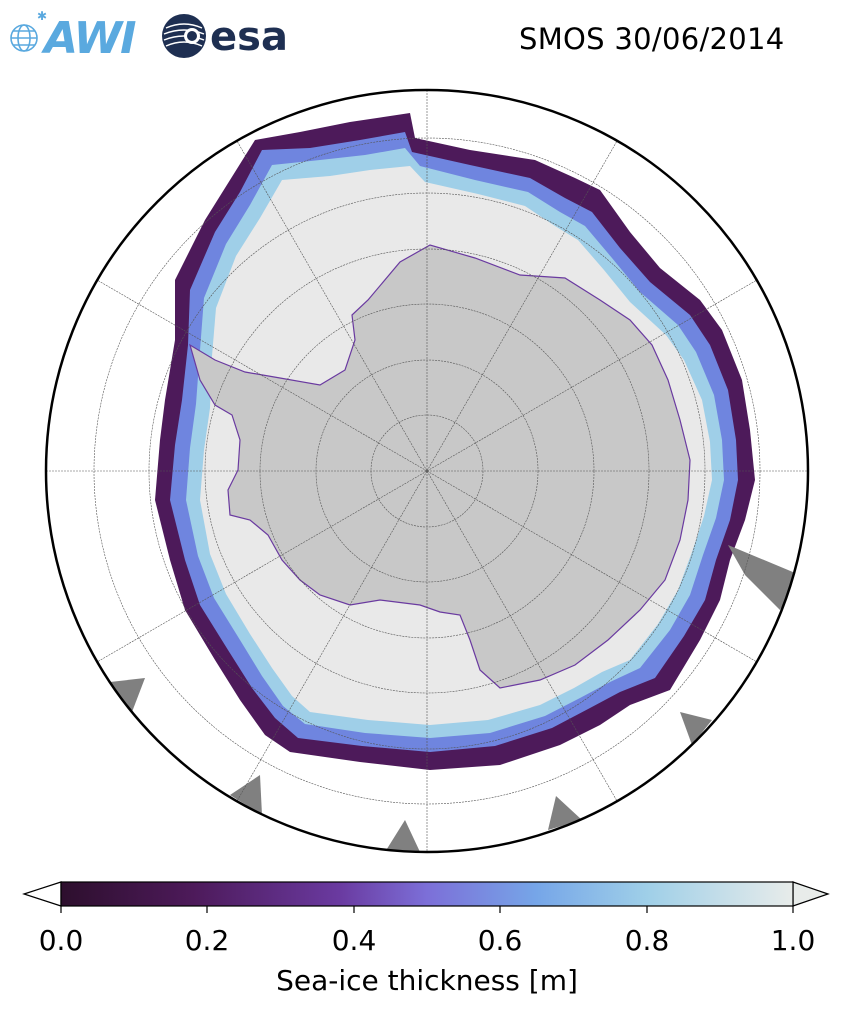 Image resolution: width=854 pixels, height=1026 pixels. What do you see at coordinates (42, 16) in the screenshot?
I see `star-icon: ✱` at bounding box center [42, 16].